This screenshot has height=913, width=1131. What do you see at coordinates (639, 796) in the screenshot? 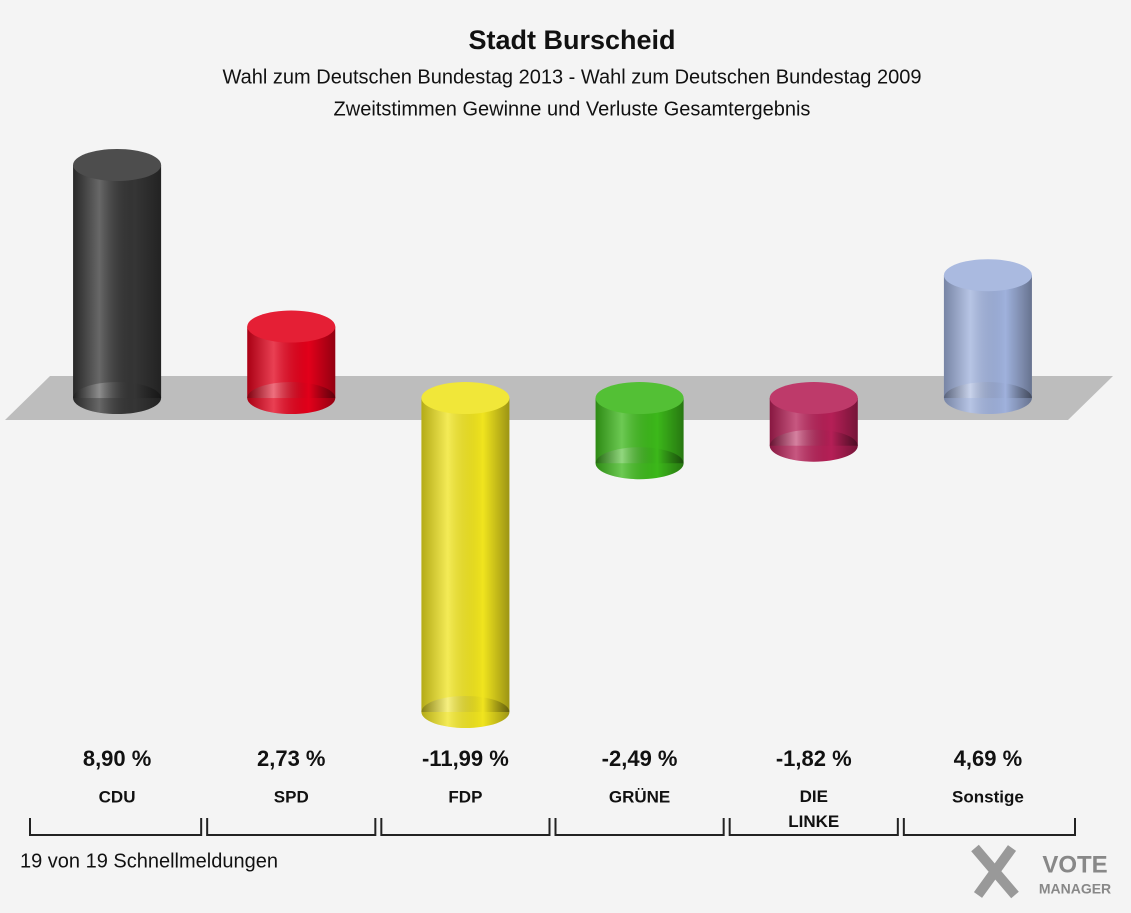
I see `x-tick-label: GRÜNE` at bounding box center [639, 796].